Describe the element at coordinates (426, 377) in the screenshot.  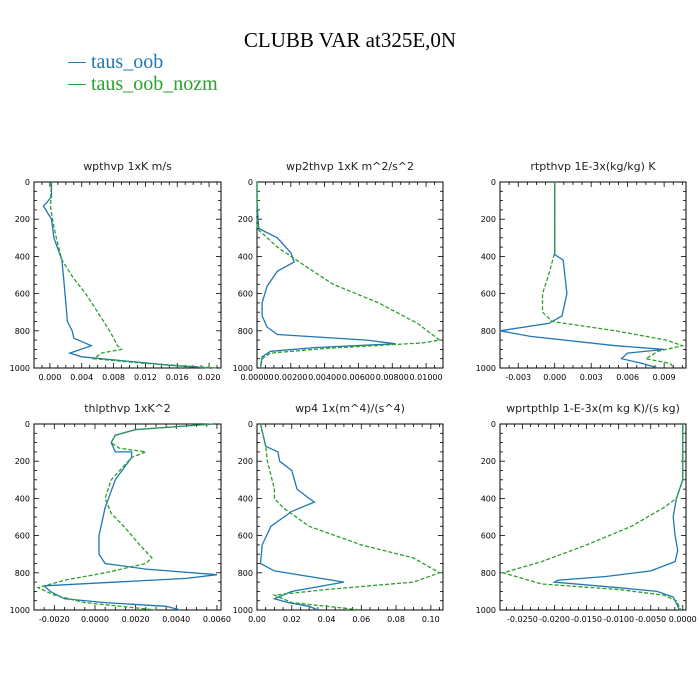
I see `x-tick-label: 0.01000` at that location.